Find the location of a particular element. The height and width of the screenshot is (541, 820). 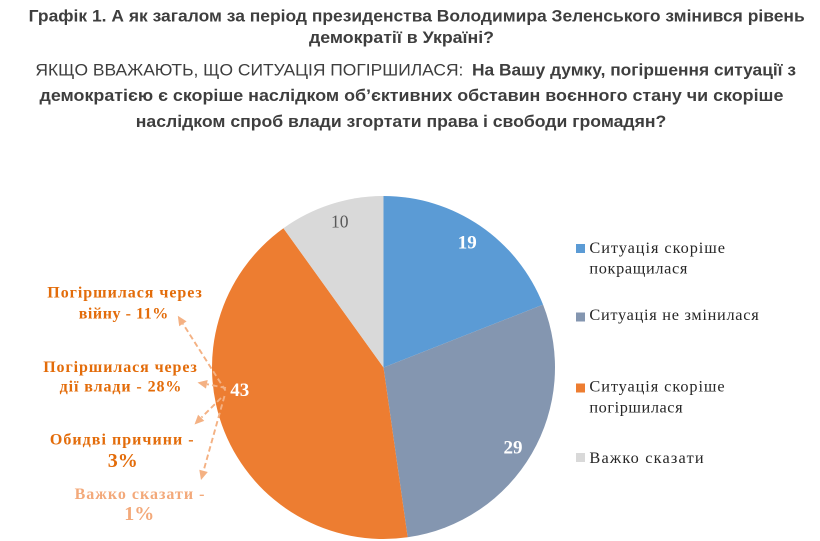

svg-text: 1% is located at coordinates (139, 514).